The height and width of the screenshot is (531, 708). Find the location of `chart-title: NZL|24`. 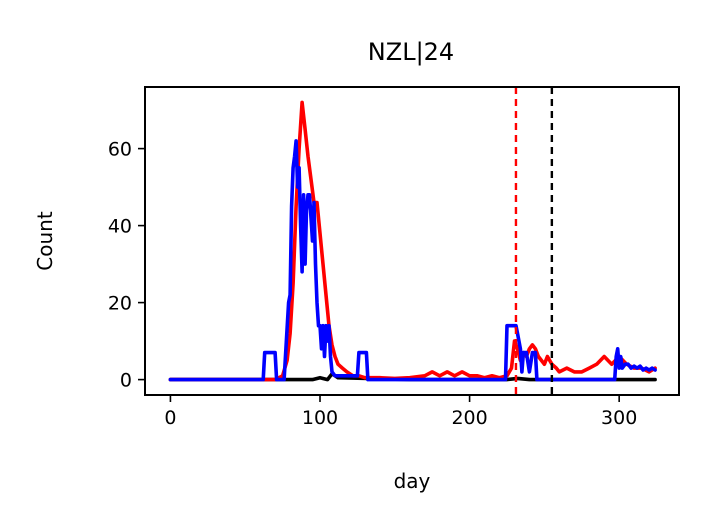

chart-title: NZL|24 is located at coordinates (411, 52).